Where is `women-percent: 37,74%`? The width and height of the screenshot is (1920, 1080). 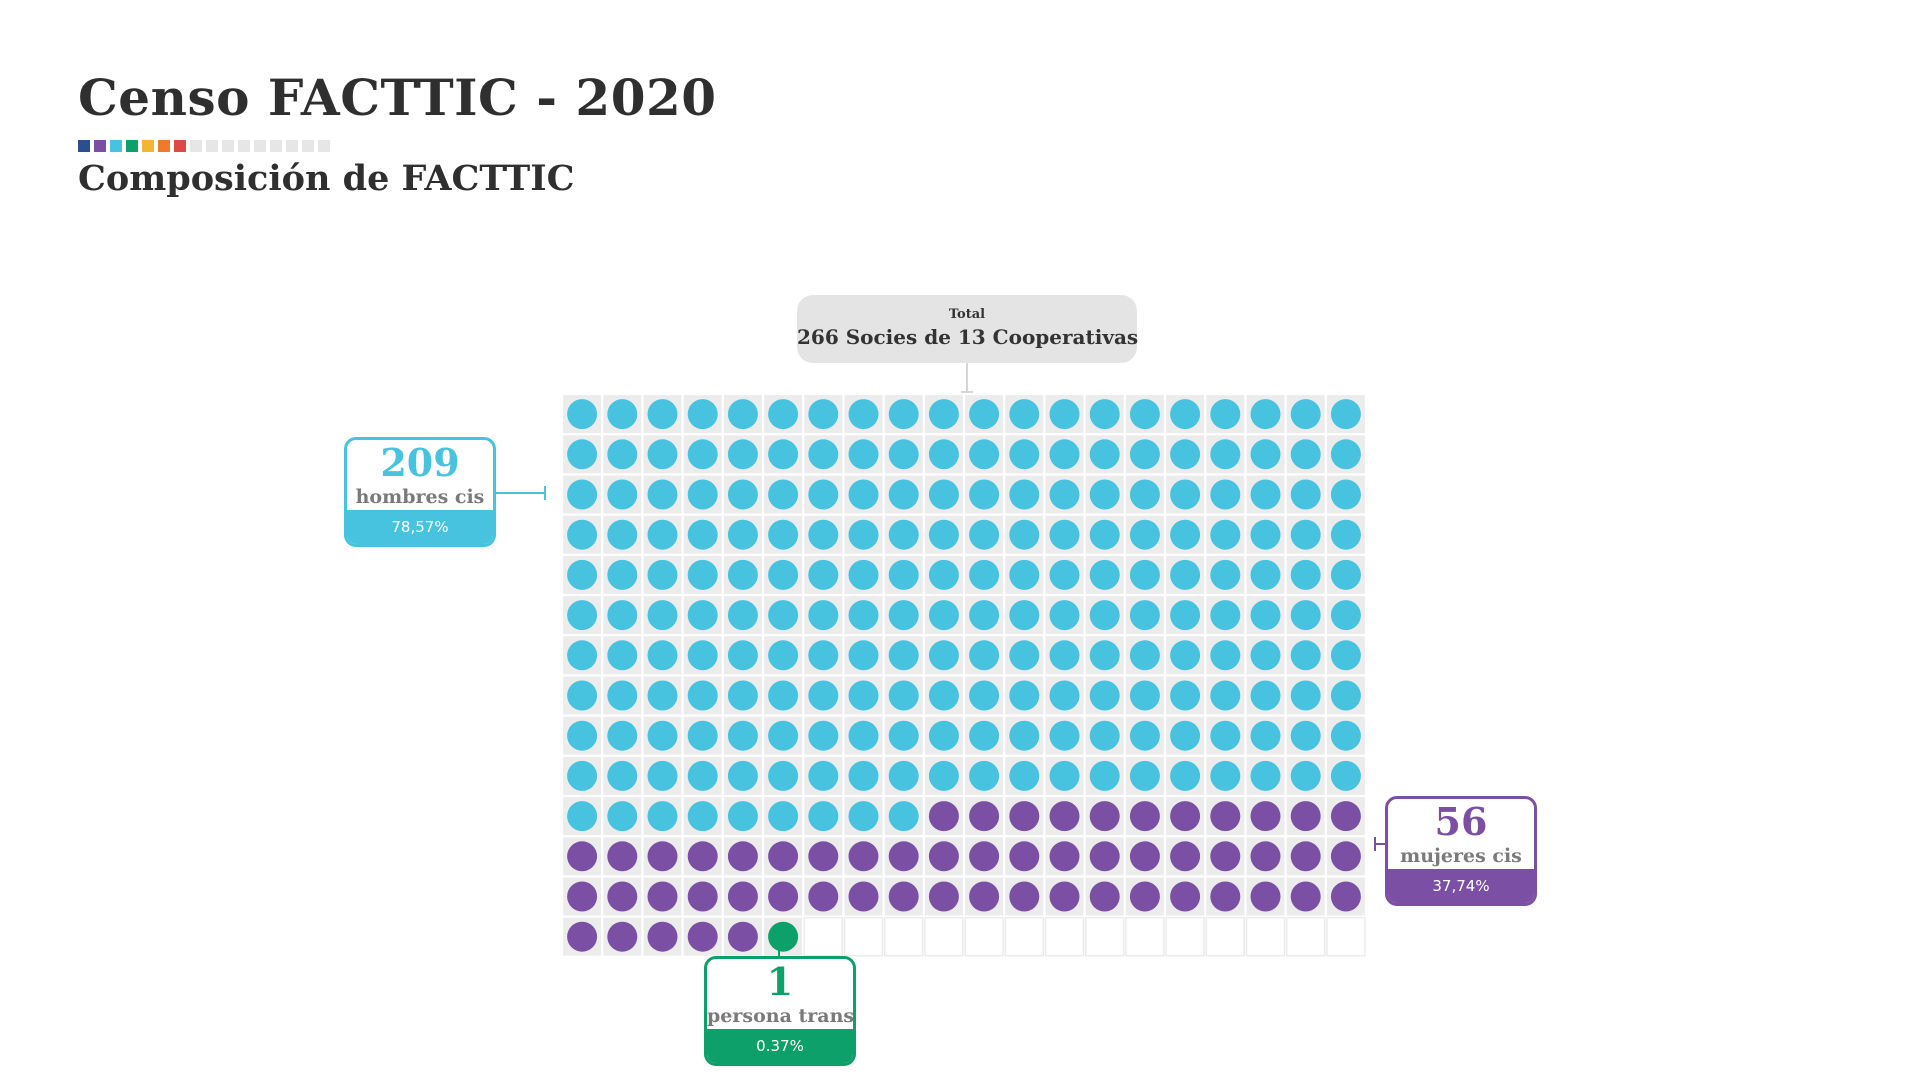 women-percent: 37,74% is located at coordinates (1461, 886).